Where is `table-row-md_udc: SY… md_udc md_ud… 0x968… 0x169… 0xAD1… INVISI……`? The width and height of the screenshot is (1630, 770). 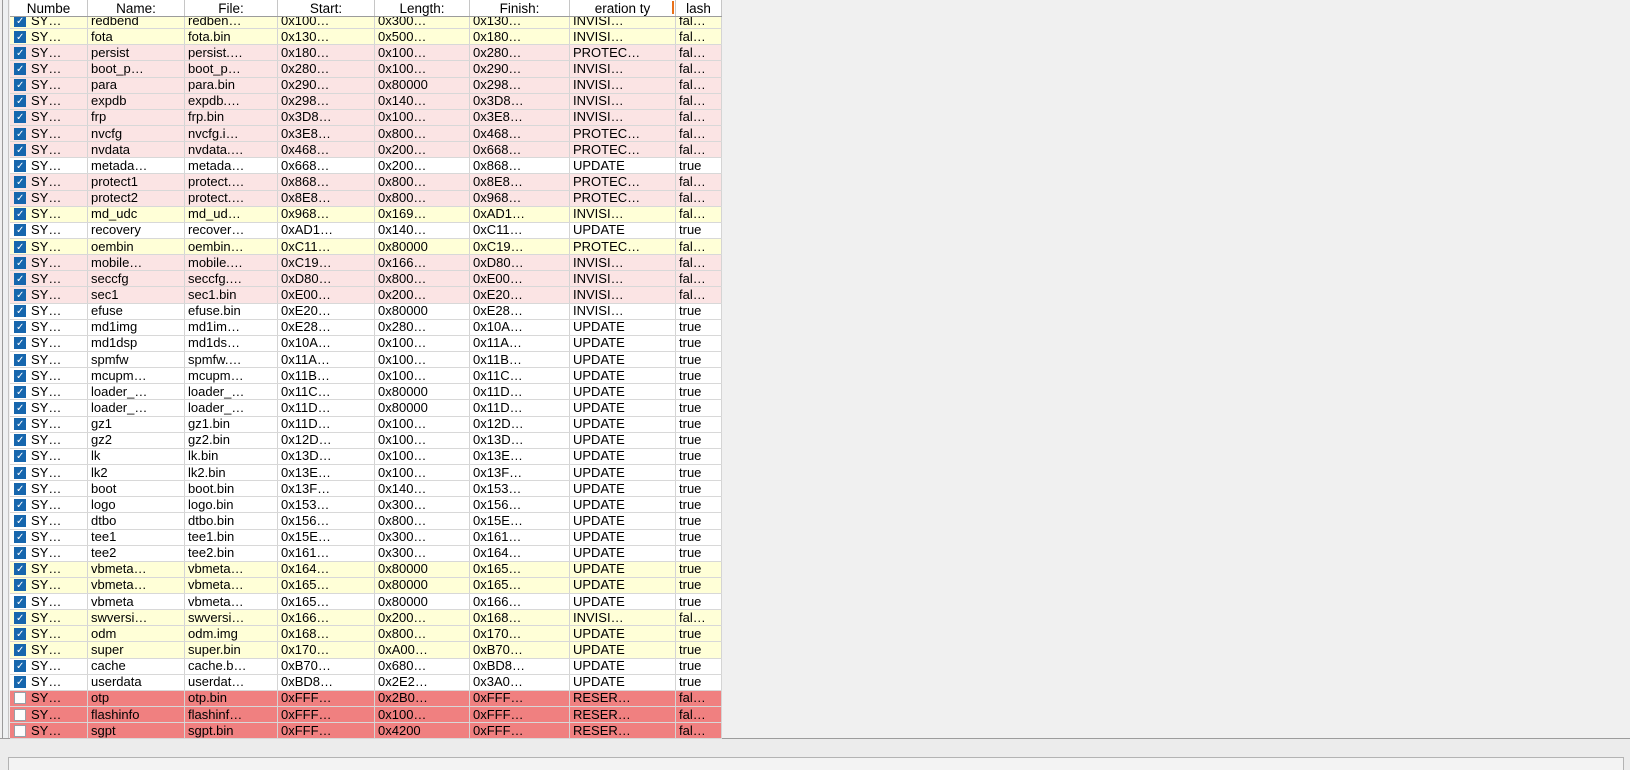
table-row-md_udc: SY… md_udc md_ud… 0x968… 0x169… 0xAD1… INVISI…… is located at coordinates (366, 214).